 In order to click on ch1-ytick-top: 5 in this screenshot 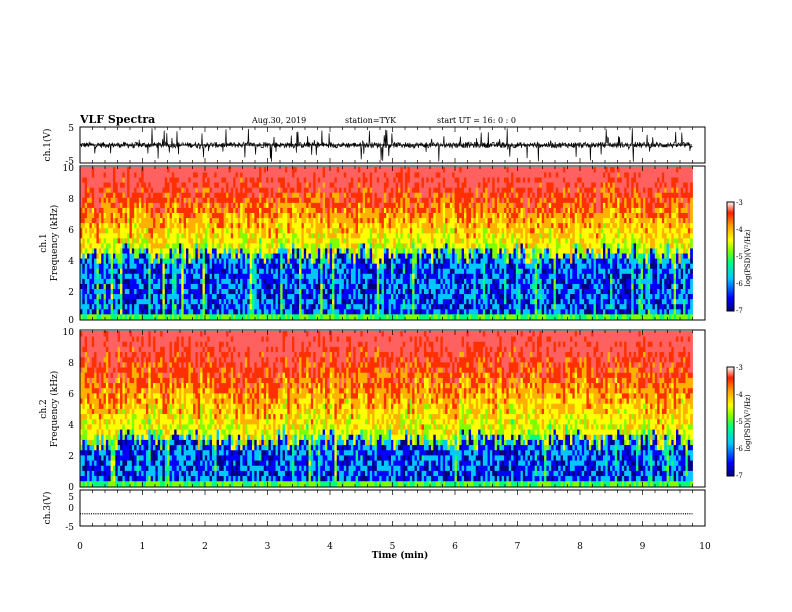, I will do `click(71, 129)`.